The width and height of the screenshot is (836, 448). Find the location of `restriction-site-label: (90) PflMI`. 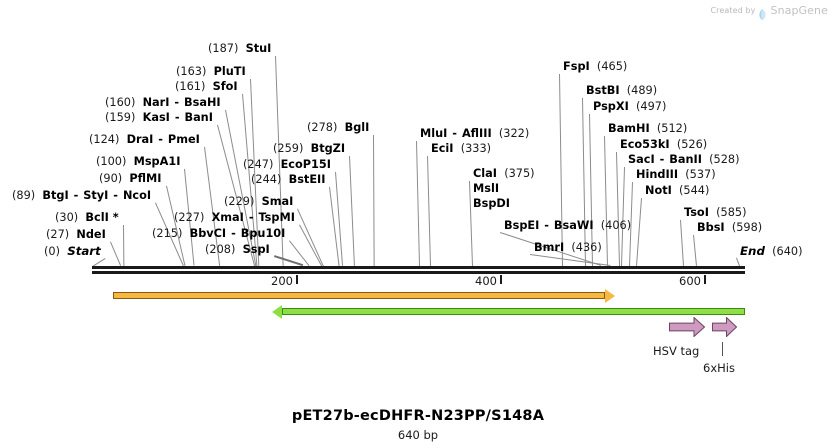

restriction-site-label: (90) PflMI is located at coordinates (130, 179).